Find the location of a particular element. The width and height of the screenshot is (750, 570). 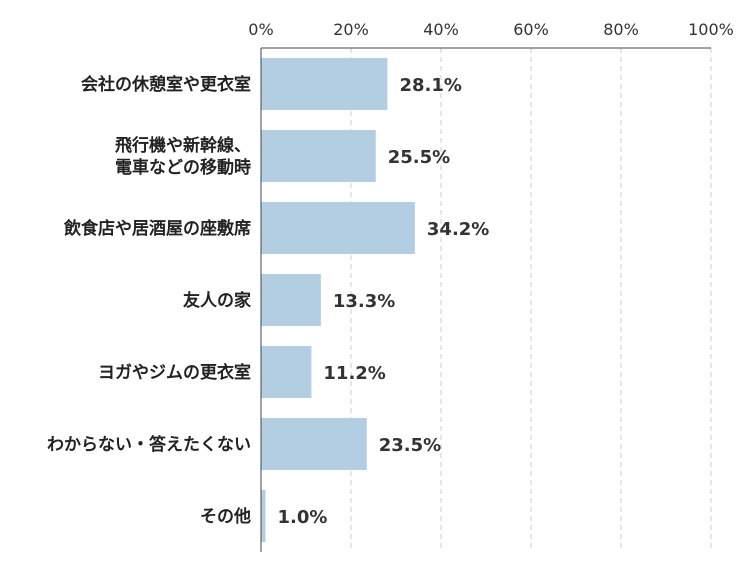

value-label-0: 28.1% is located at coordinates (430, 85).